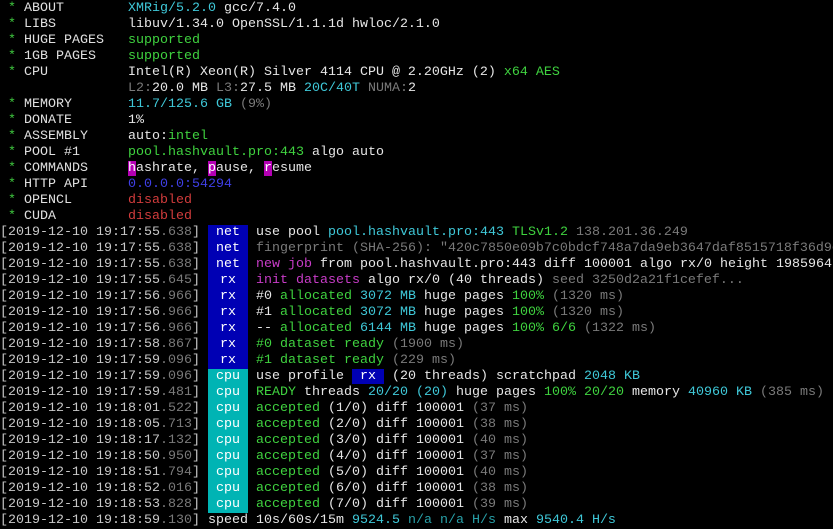  I want to click on value-segment: 20.0 MB, so click(180, 88).